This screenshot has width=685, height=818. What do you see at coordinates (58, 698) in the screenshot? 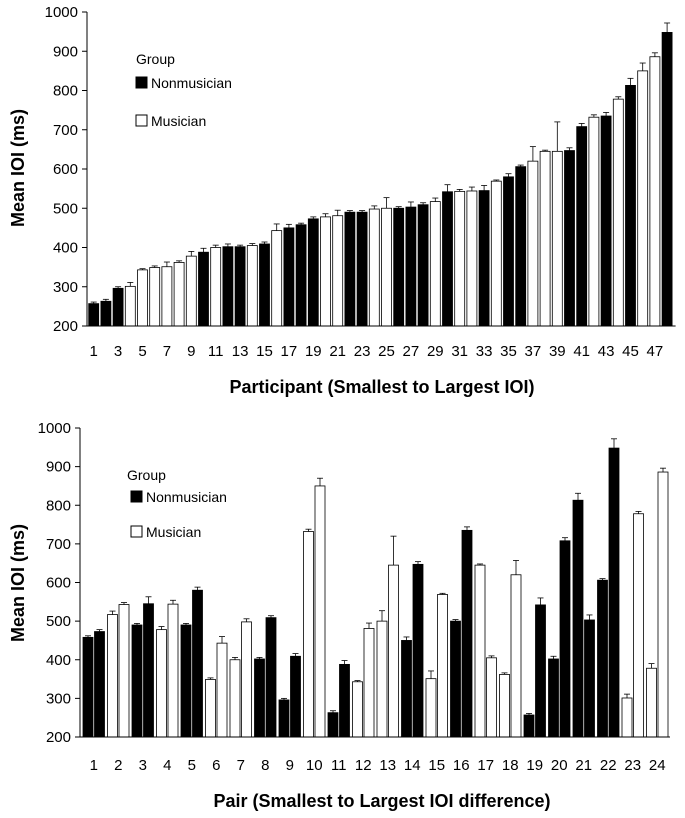
I see `chart2-ytick-label: 300` at bounding box center [58, 698].